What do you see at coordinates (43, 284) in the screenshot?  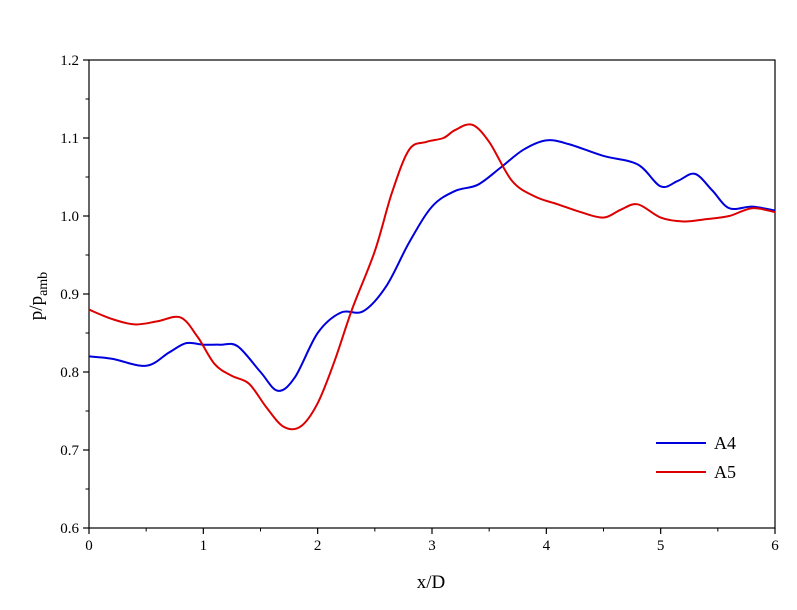 I see `y-axis-title-subscript: amb` at bounding box center [43, 284].